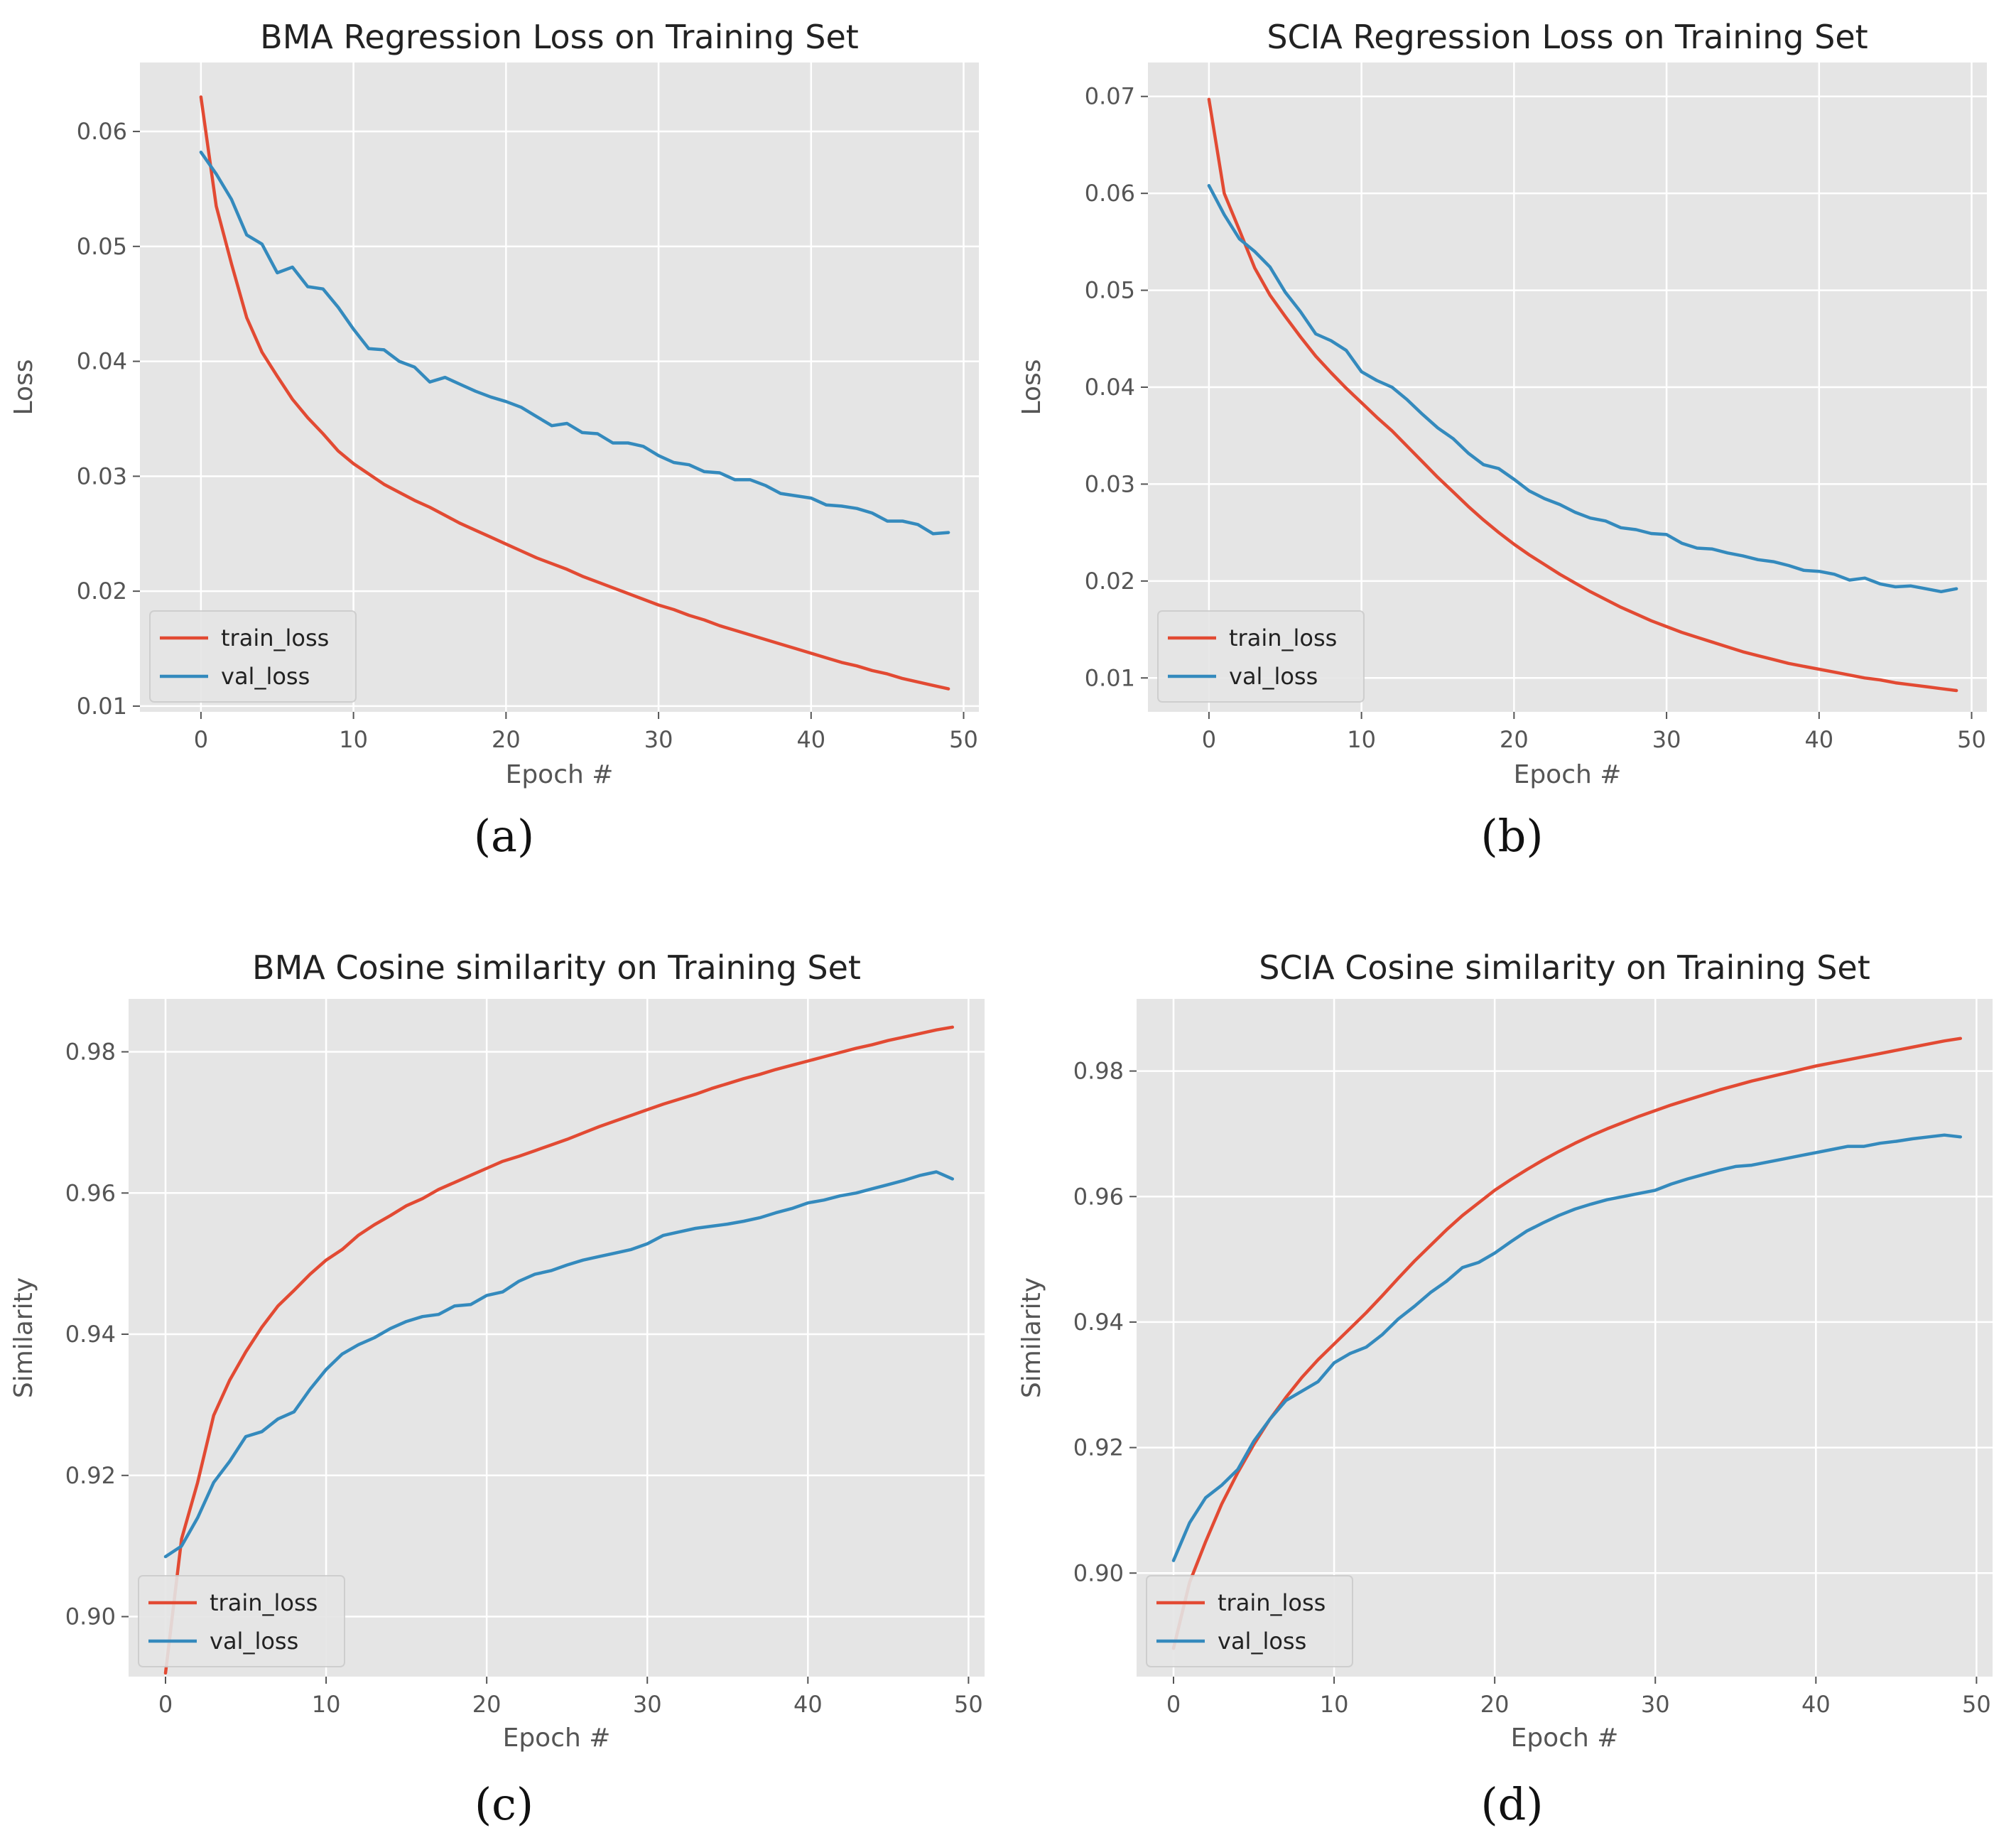  What do you see at coordinates (1174, 1704) in the screenshot?
I see `x-tick-label-d-0: 0` at bounding box center [1174, 1704].